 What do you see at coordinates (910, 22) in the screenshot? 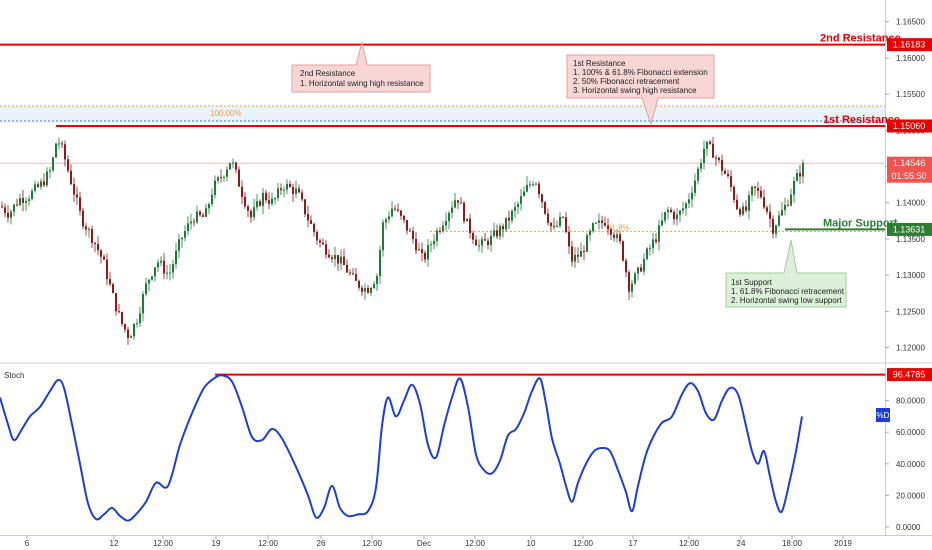
I see `price-tick-label: 1.16500` at bounding box center [910, 22].